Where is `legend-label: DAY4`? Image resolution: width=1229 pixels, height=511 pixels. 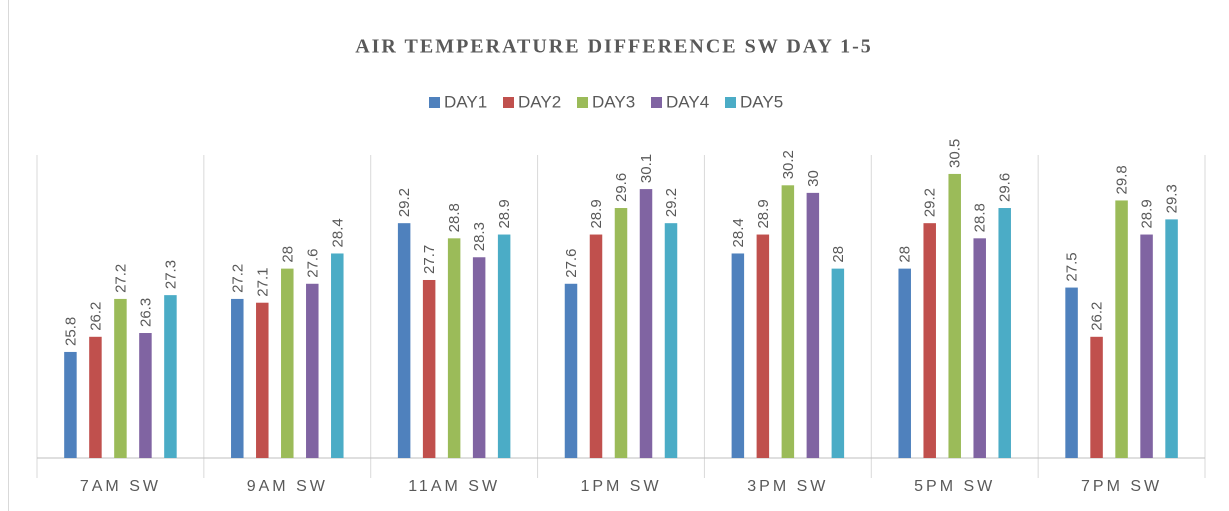 legend-label: DAY4 is located at coordinates (687, 101).